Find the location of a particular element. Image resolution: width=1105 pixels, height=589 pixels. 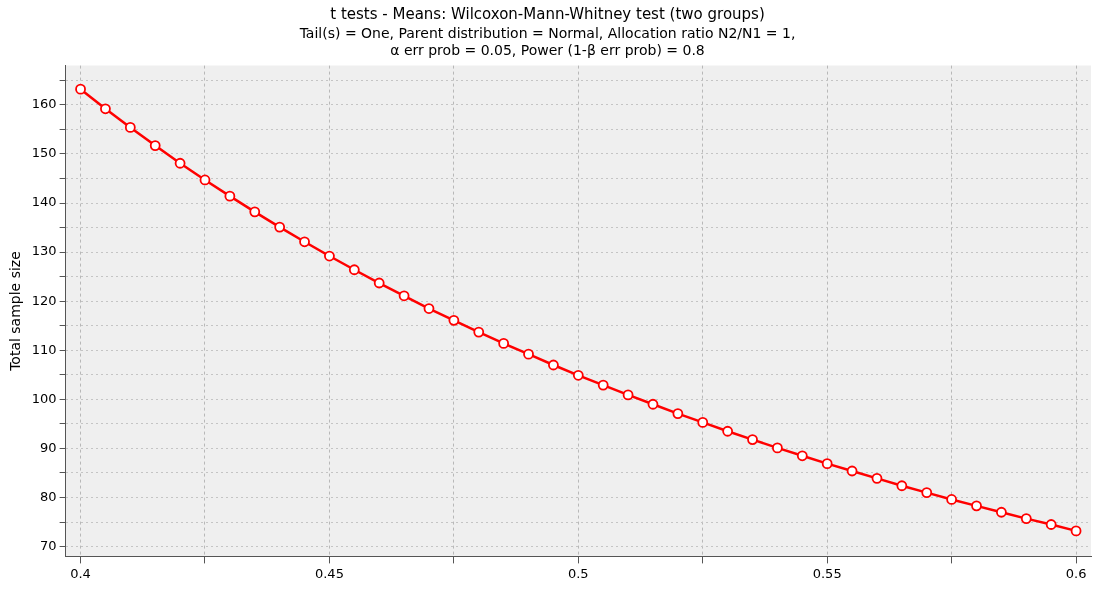

x-tick-label: 0.45 is located at coordinates (329, 573).